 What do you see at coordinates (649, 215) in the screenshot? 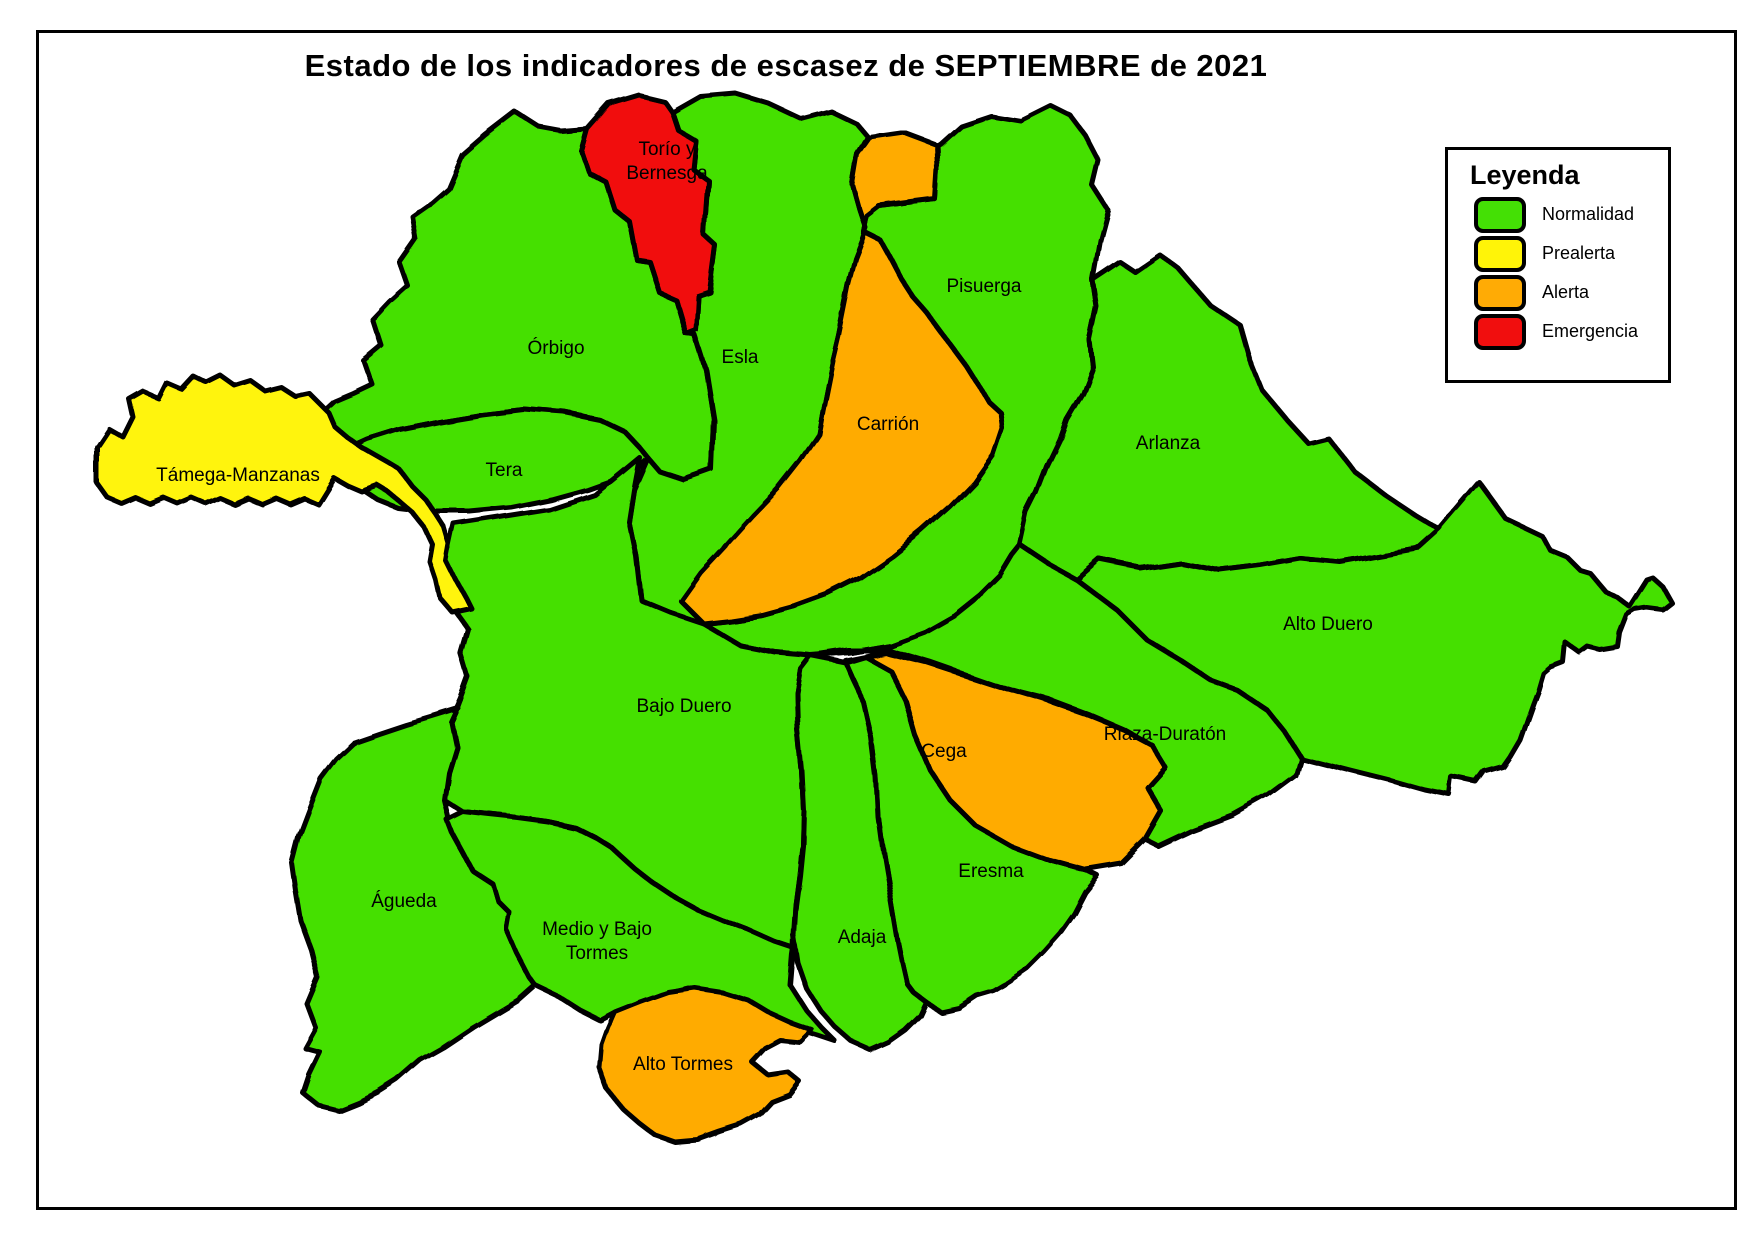
I see `region-torio-bernesga` at bounding box center [649, 215].